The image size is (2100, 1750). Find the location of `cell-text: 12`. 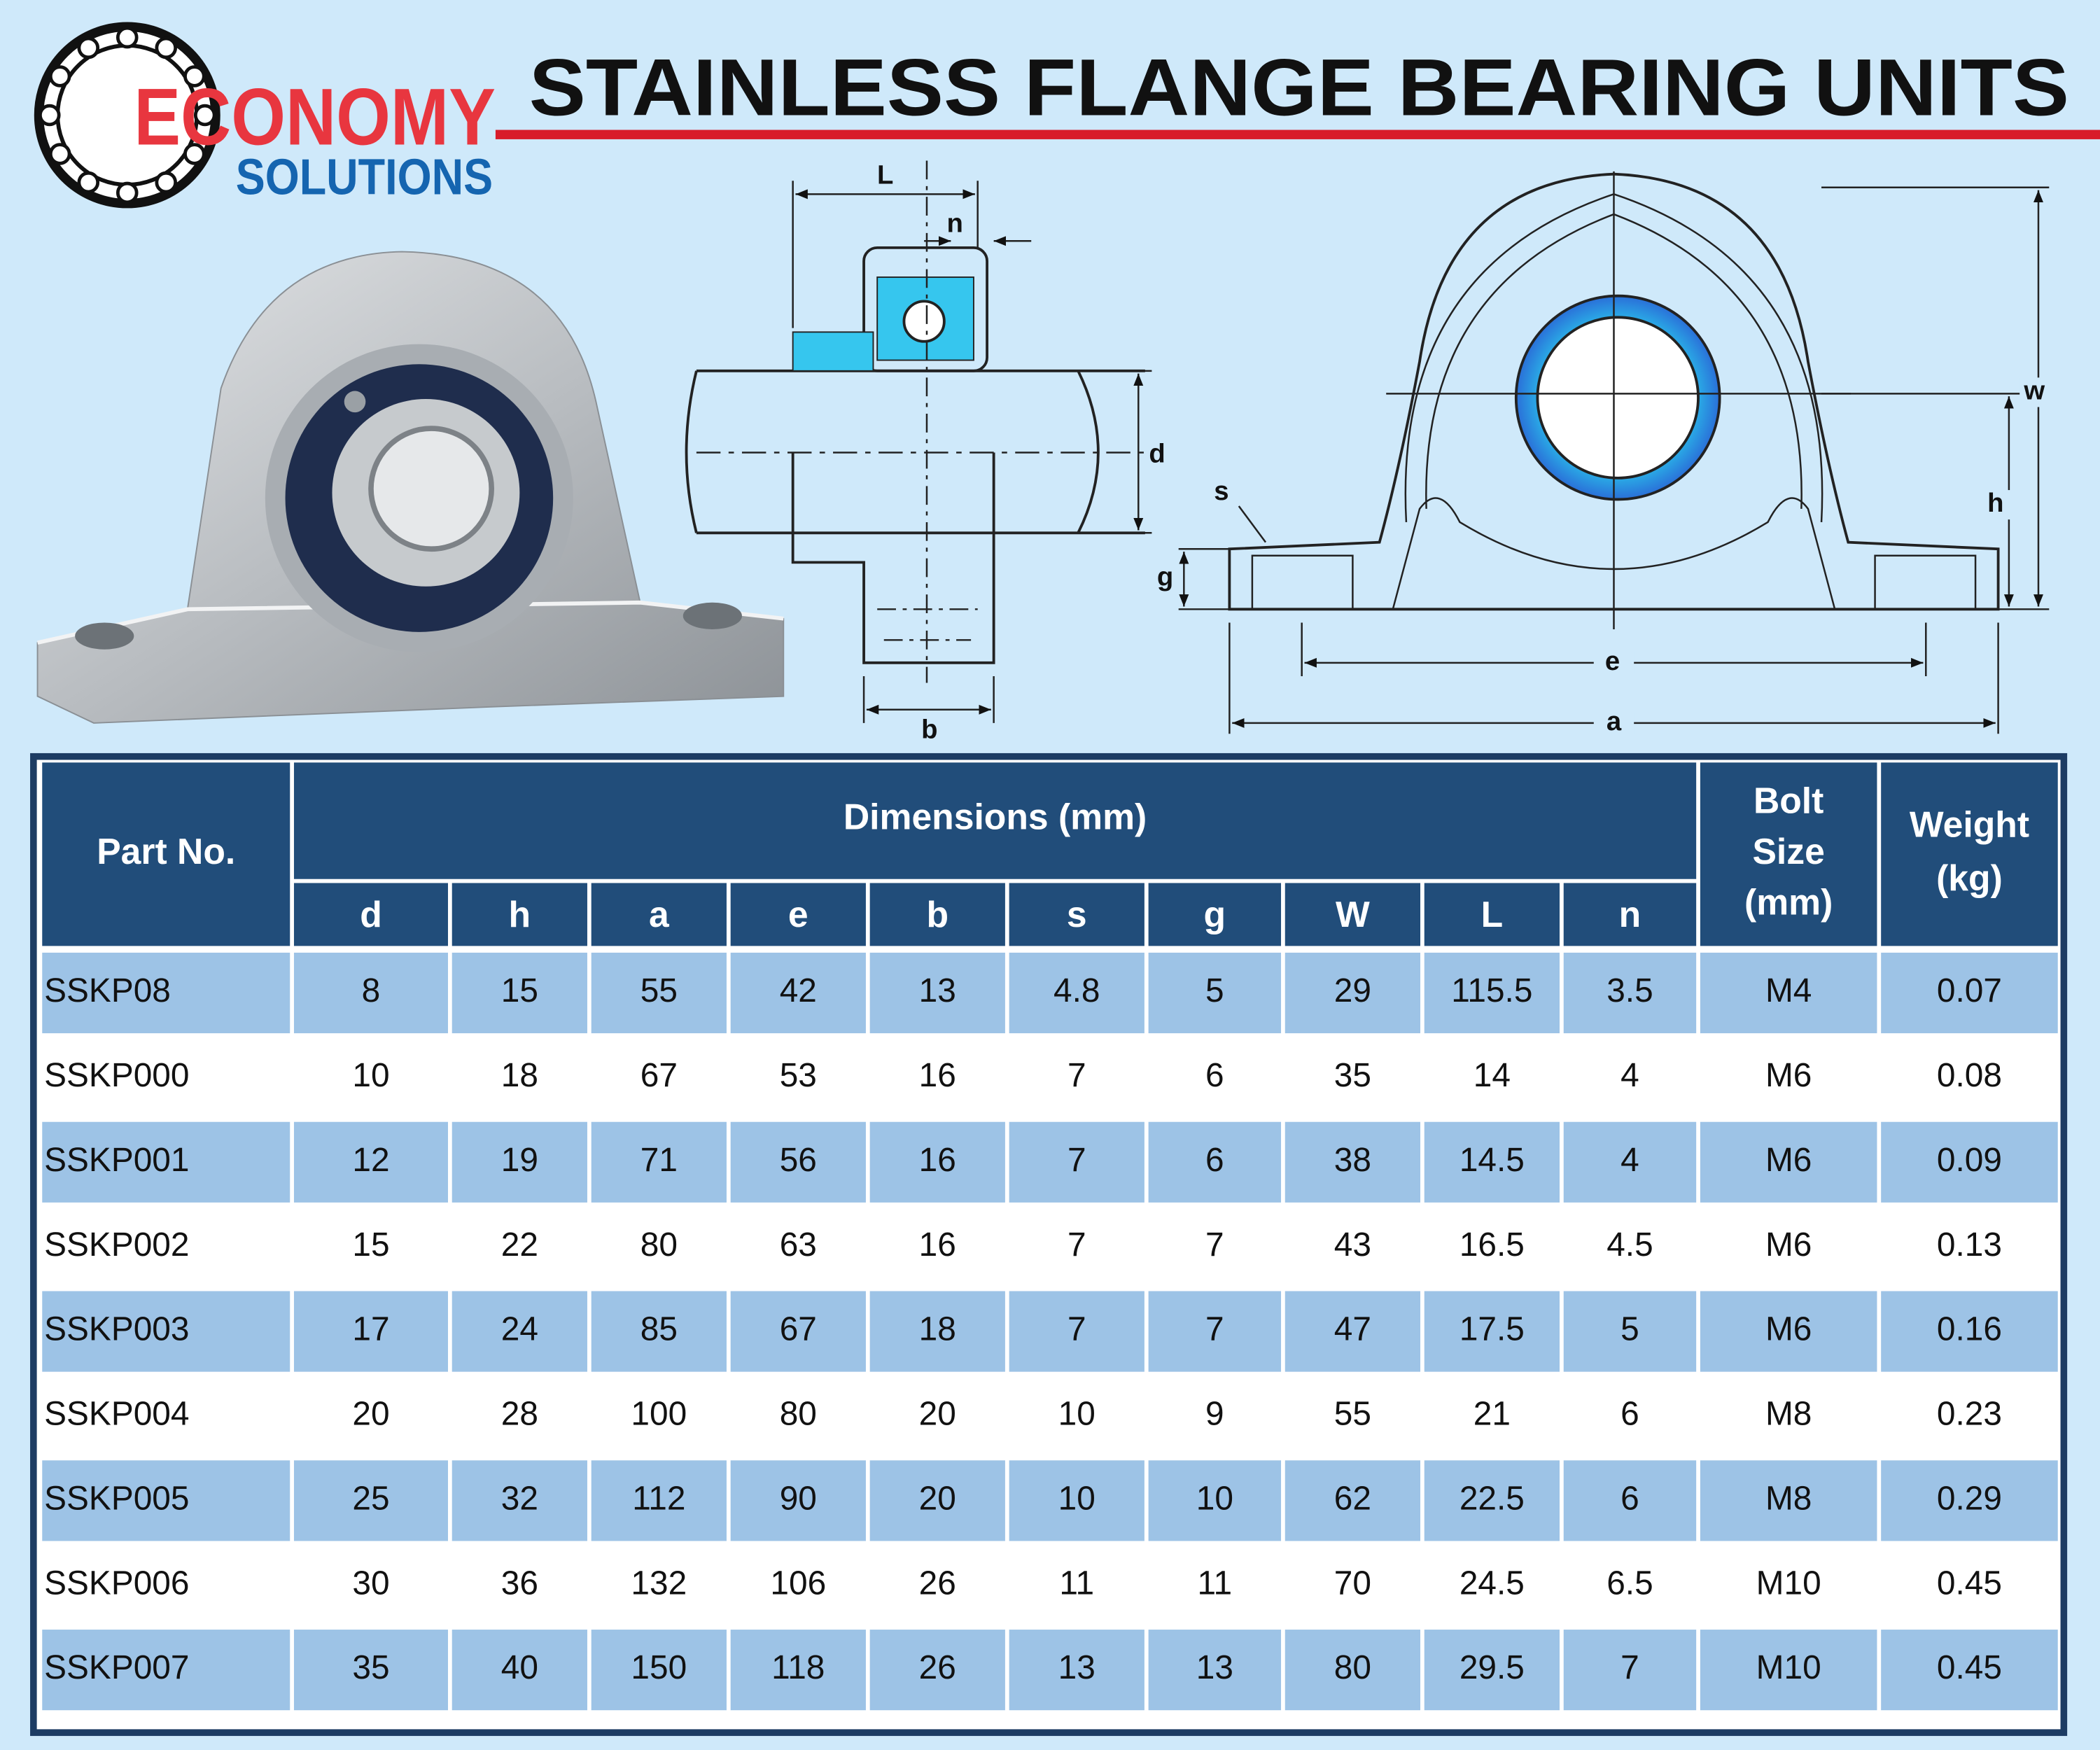

cell-text: 12 is located at coordinates (370, 1160).